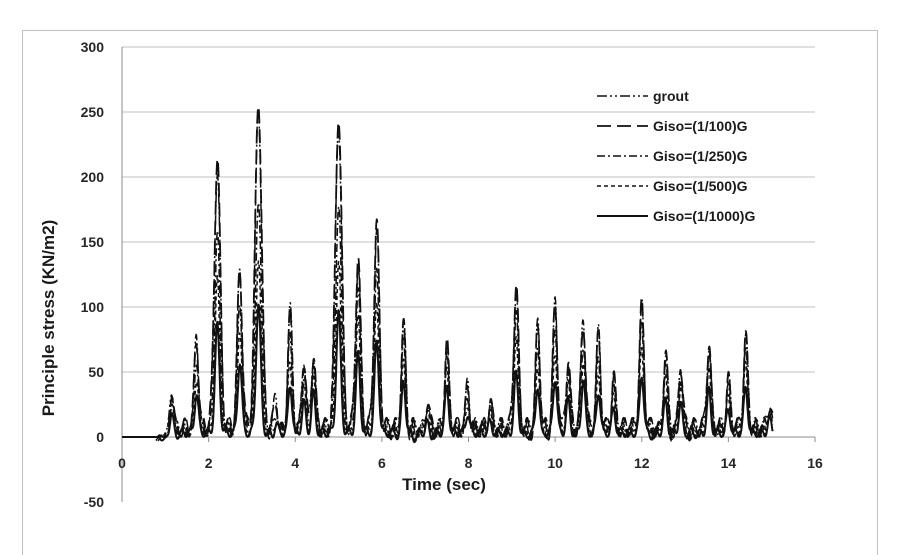  I want to click on x-tick-label: 4, so click(295, 463).